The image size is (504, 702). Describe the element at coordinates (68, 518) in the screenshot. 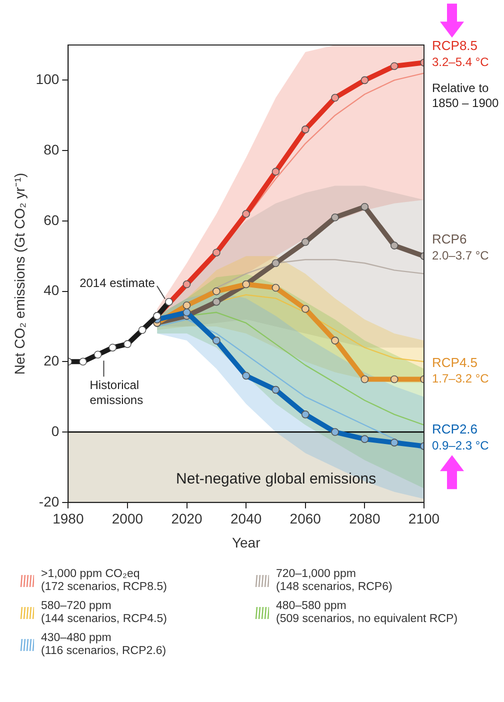

I see `x-tick-label: 1980` at that location.